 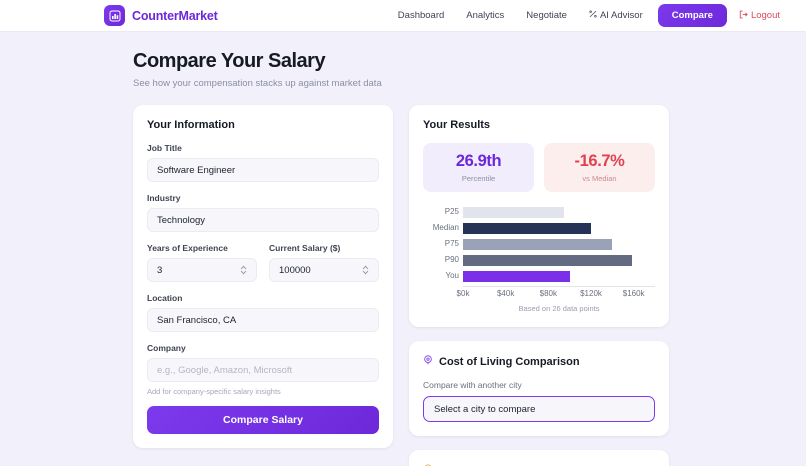 I want to click on compare-salary-button: Compare Salary, so click(x=263, y=420).